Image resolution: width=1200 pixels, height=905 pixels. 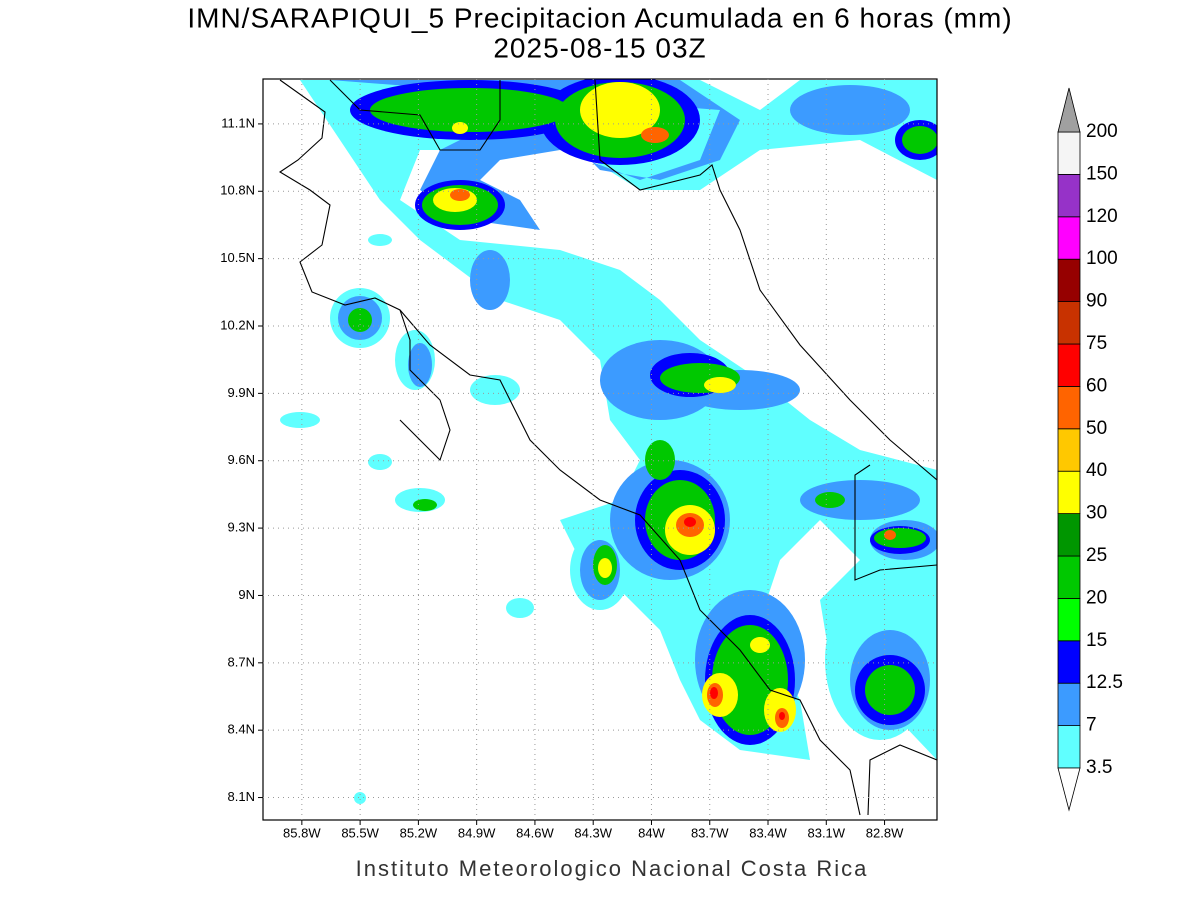 I want to click on y-tick-label: 10.5N, so click(x=237, y=257).